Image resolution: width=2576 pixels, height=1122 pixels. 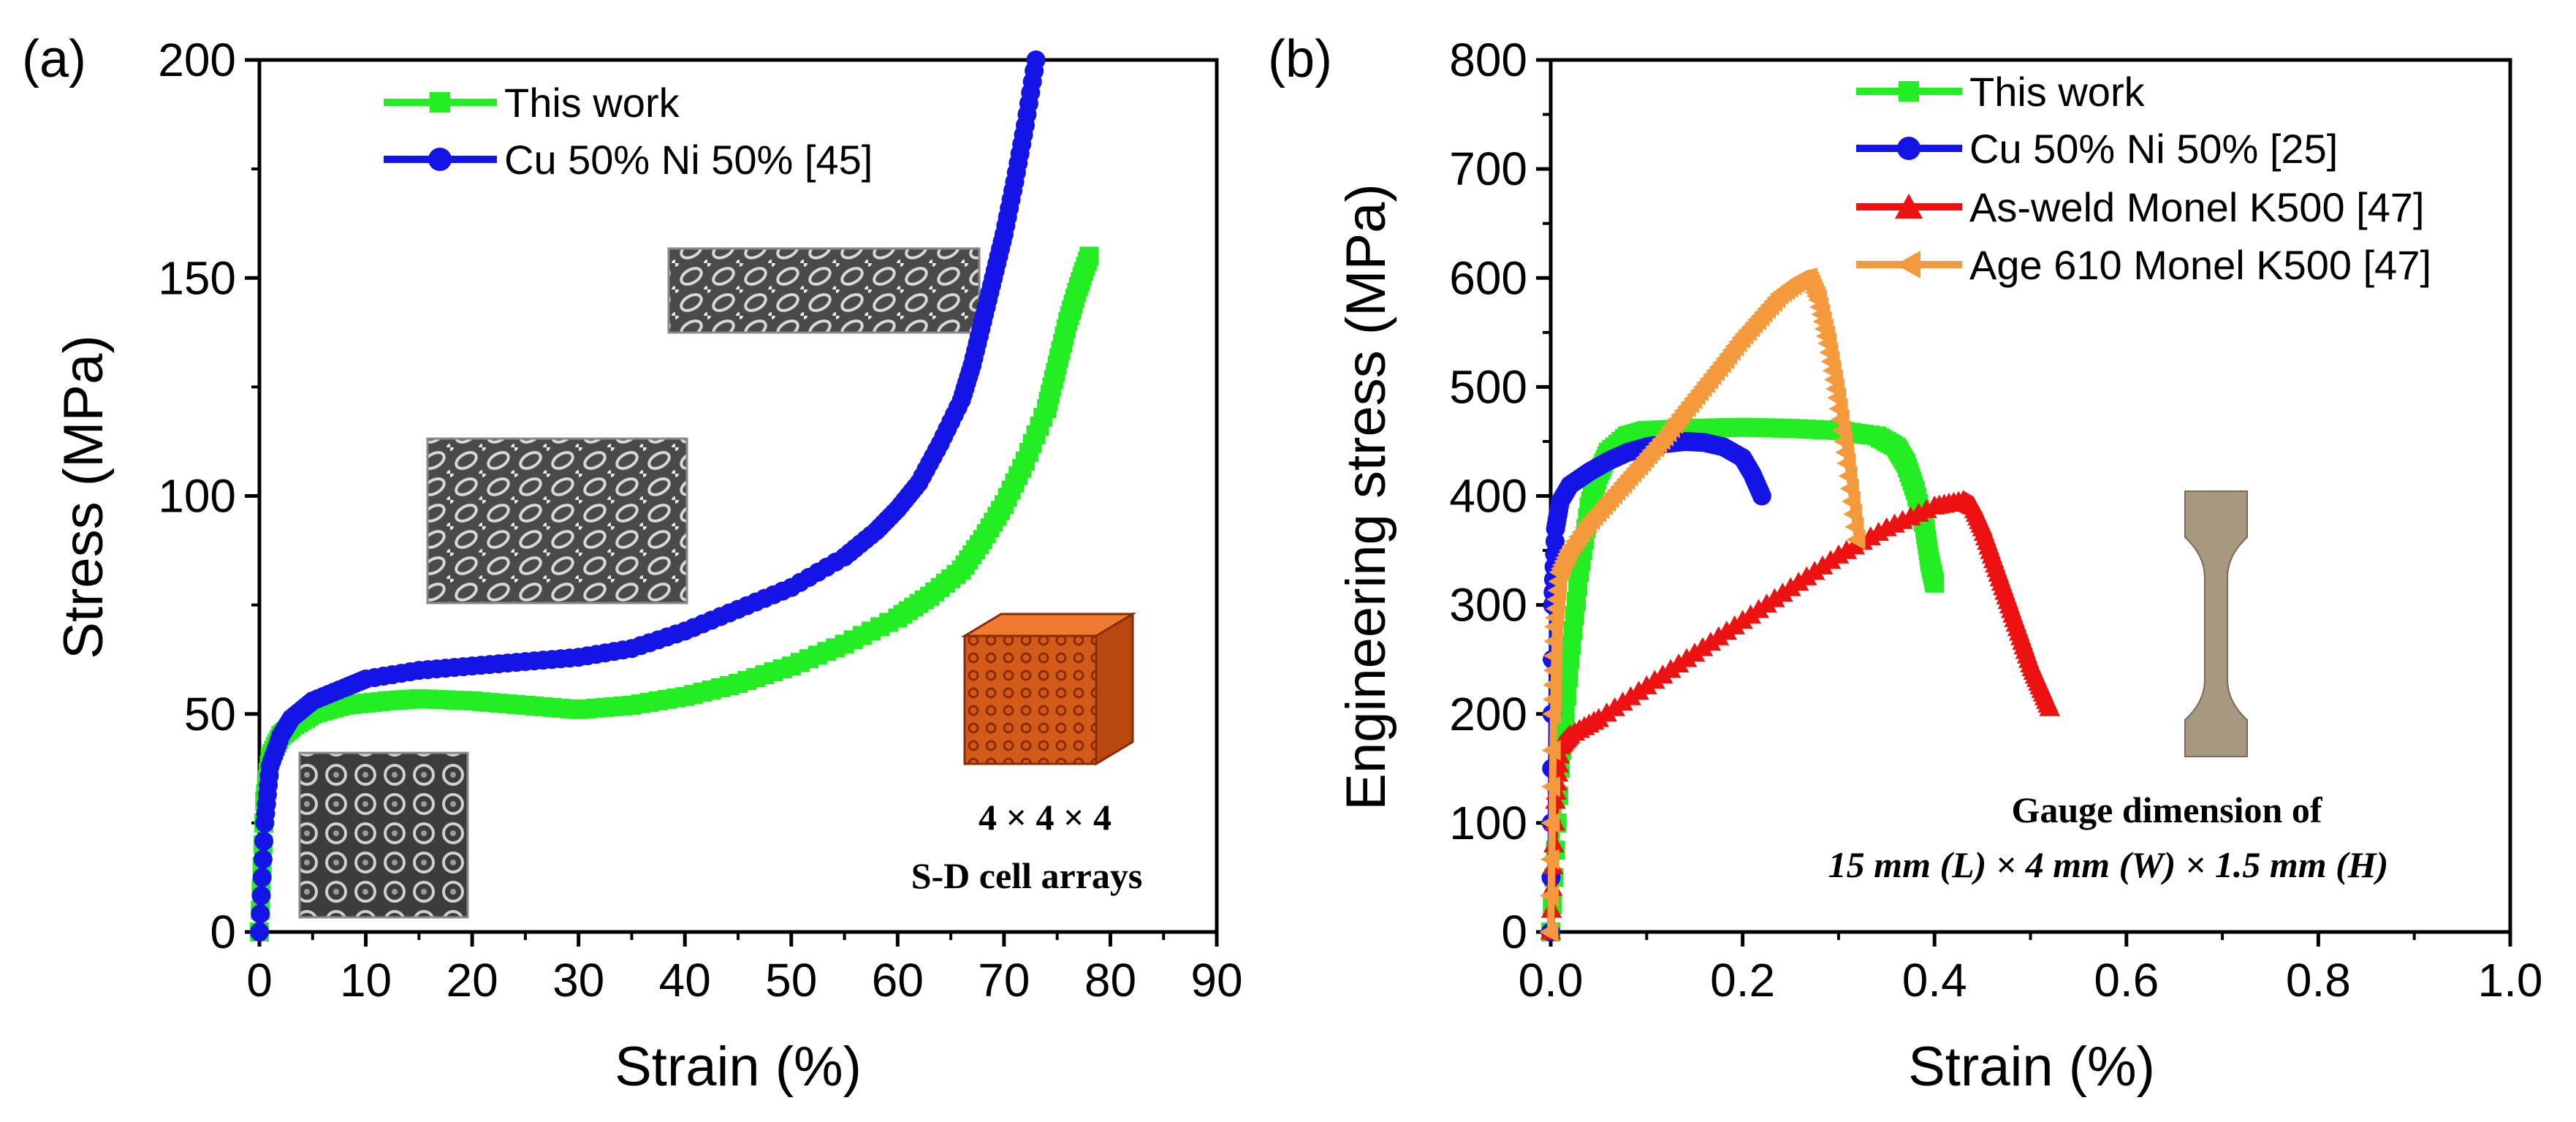 What do you see at coordinates (383, 835) in the screenshot?
I see `inset-image-initial` at bounding box center [383, 835].